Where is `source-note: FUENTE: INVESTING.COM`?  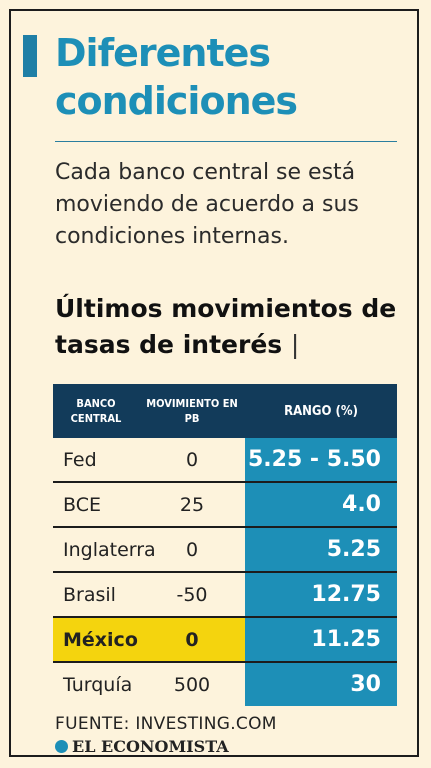
source-note: FUENTE: INVESTING.COM is located at coordinates (166, 724).